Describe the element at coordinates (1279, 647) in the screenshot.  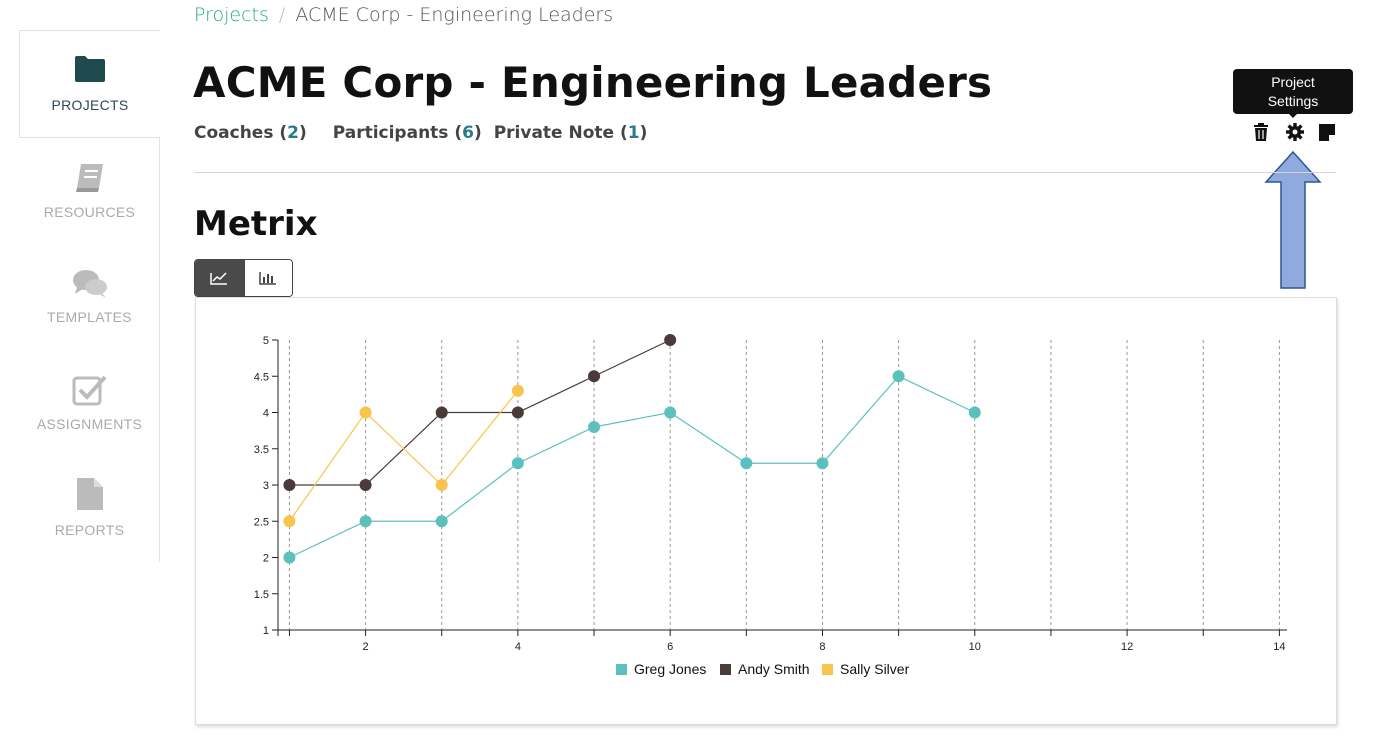
I see `x-tick-label: 14` at that location.